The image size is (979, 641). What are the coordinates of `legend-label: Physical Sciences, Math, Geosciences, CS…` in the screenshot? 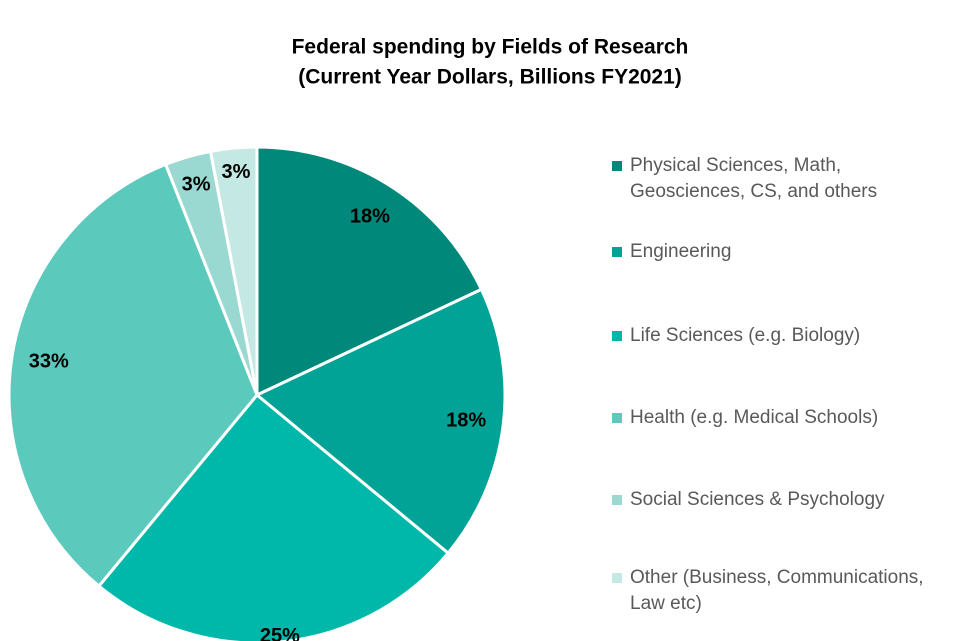 It's located at (754, 178).